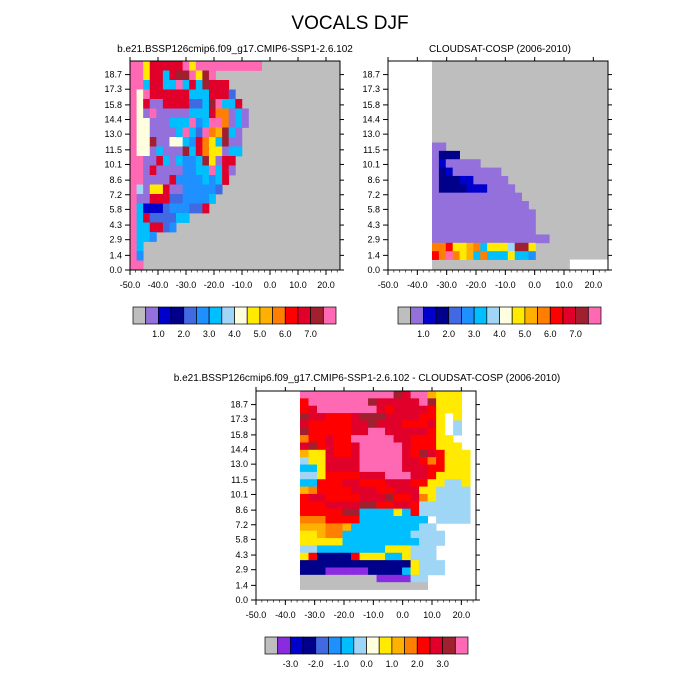  Describe the element at coordinates (366, 495) in the screenshot. I see `heatmap-cells` at that location.